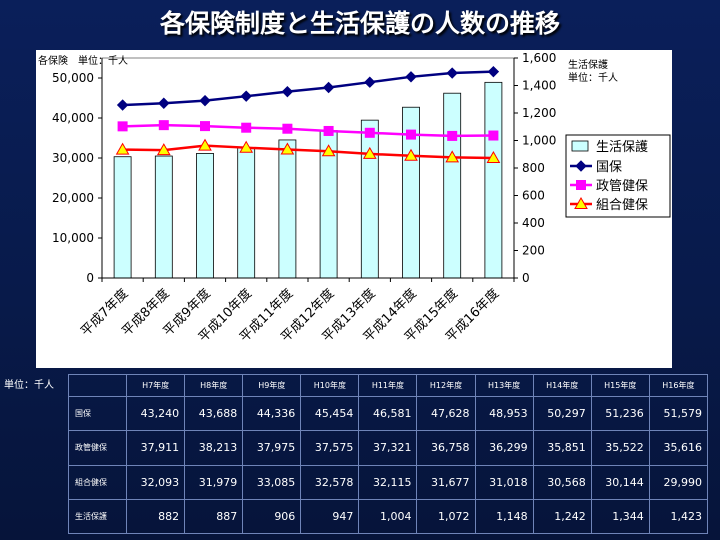  Describe the element at coordinates (214, 448) in the screenshot. I see `table-cell: 38,213` at that location.